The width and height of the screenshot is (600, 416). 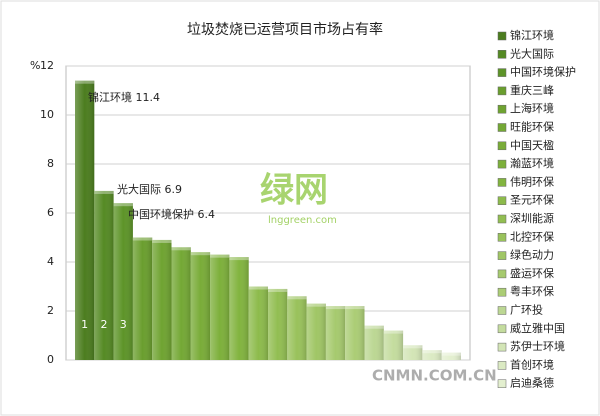 I want to click on legend-label: 威立雅中国, so click(x=537, y=328).